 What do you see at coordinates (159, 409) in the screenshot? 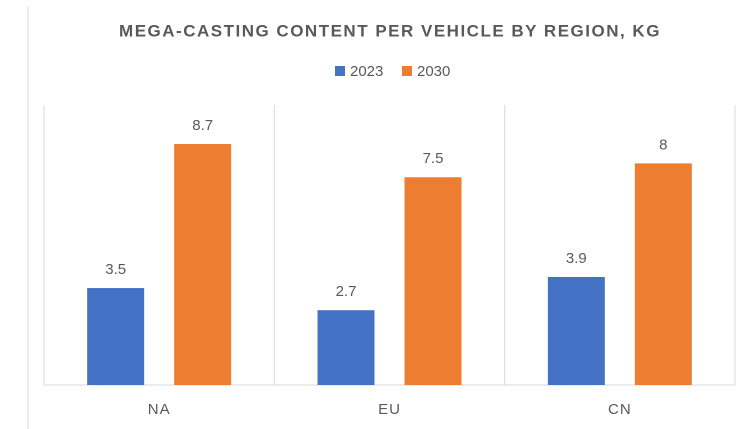
I see `x-tick-label: NA` at bounding box center [159, 409].